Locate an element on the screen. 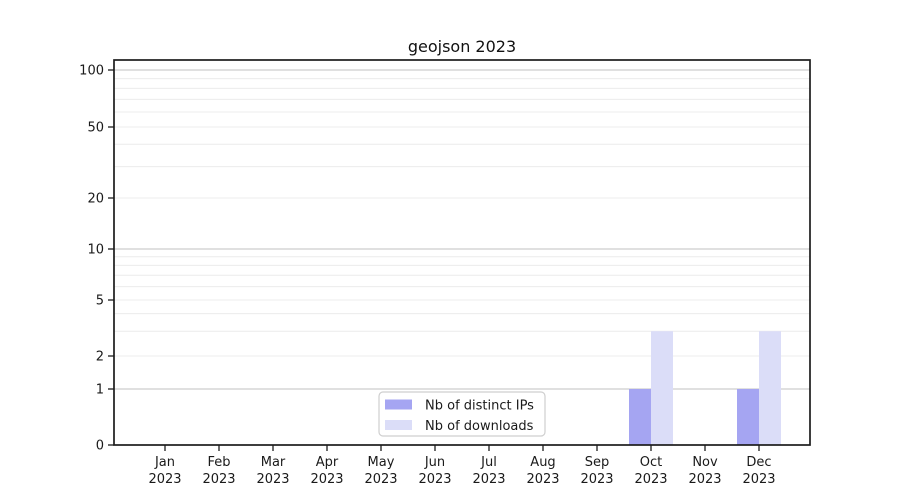 The height and width of the screenshot is (500, 900). legend: Nb of distinct IPs Nb of downloads is located at coordinates (462, 414).